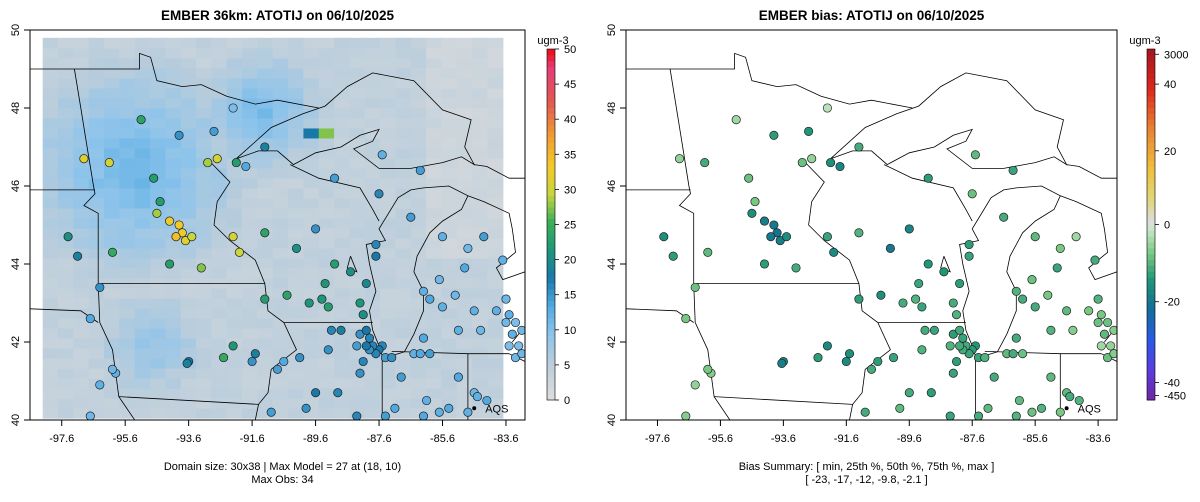 The height and width of the screenshot is (502, 1200). What do you see at coordinates (872, 15) in the screenshot?
I see `chart-title: EMBER bias: ATOTIJ on 06/10/2025` at bounding box center [872, 15].